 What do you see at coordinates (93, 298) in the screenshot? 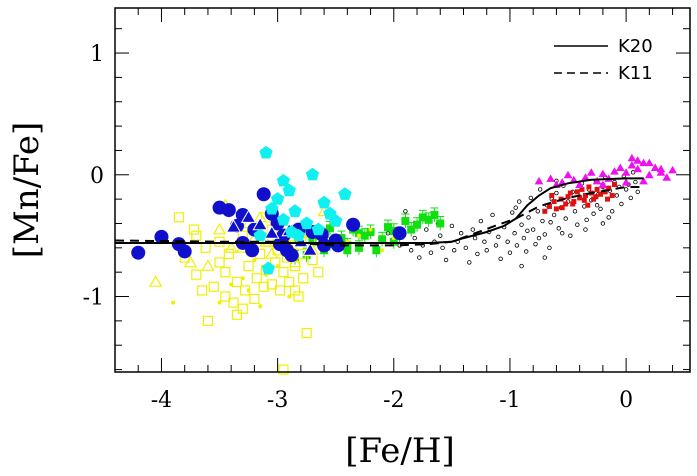
I see `y-tick-label: -1` at bounding box center [93, 298].